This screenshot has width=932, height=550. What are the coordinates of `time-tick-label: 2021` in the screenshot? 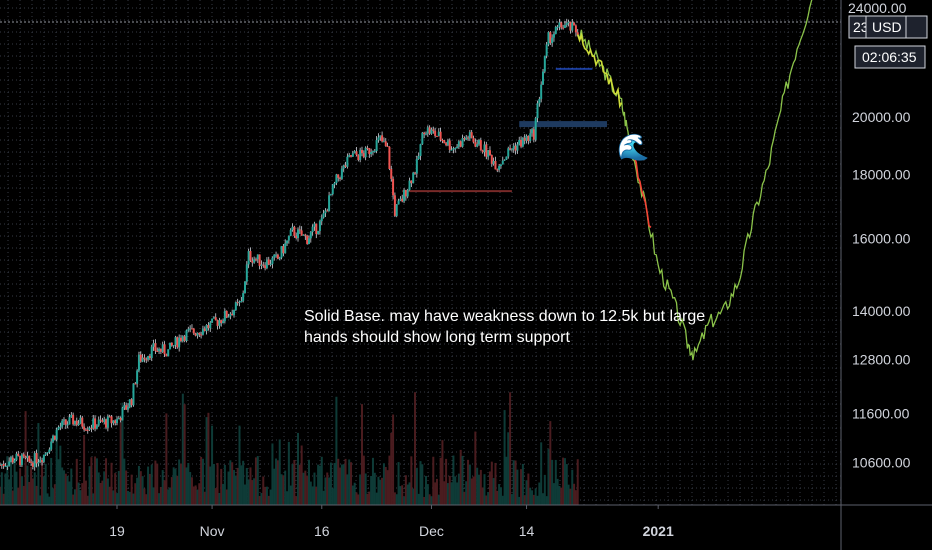 It's located at (658, 531).